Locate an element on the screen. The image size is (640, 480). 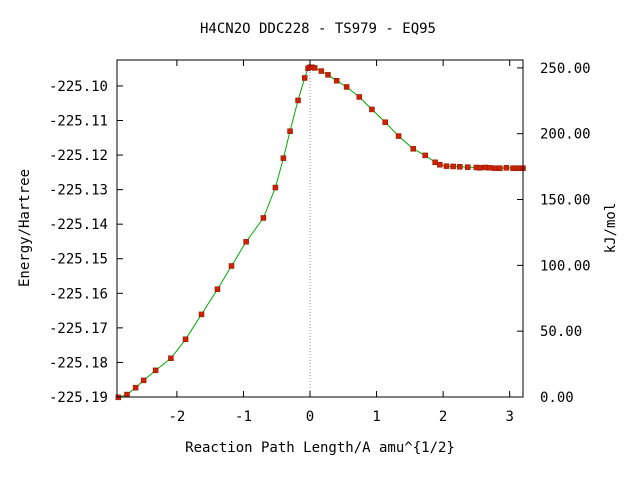
y-tick-label: -225.15 is located at coordinates (78, 260).